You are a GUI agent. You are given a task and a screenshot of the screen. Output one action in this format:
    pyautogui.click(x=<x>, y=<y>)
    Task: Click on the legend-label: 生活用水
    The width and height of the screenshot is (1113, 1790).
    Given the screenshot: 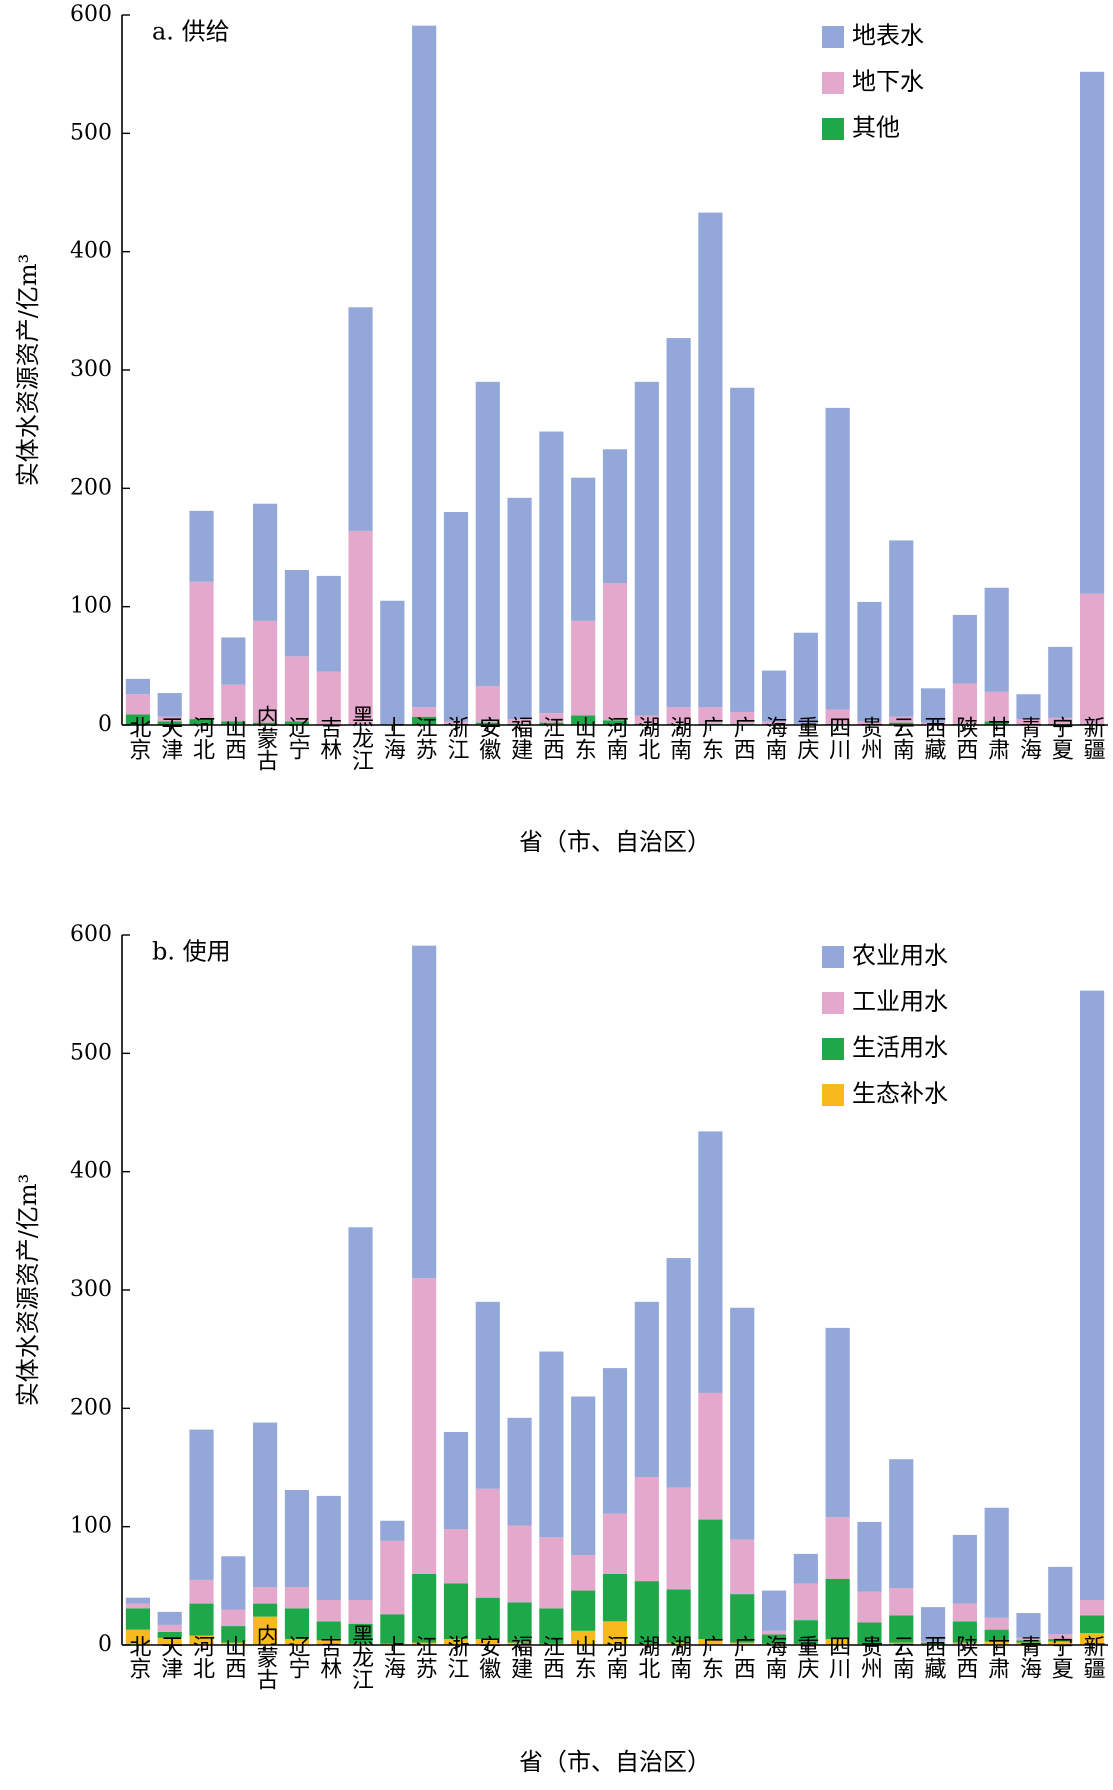 What is the action you would take?
    pyautogui.click(x=900, y=1048)
    